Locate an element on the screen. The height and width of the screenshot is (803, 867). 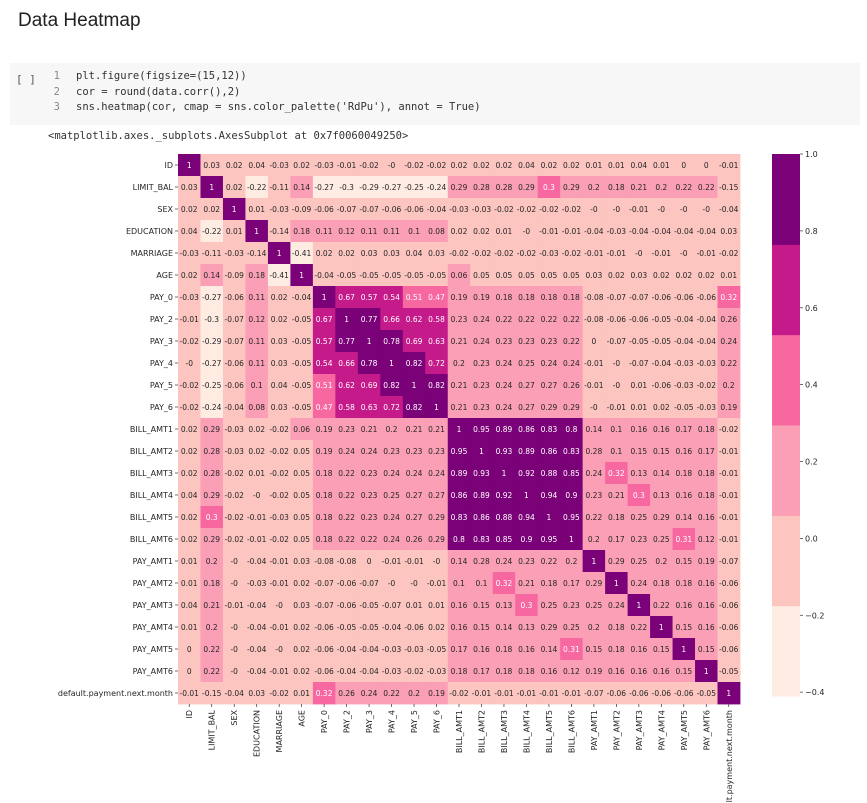
y-tick-label: PAY_5 is located at coordinates (161, 385).